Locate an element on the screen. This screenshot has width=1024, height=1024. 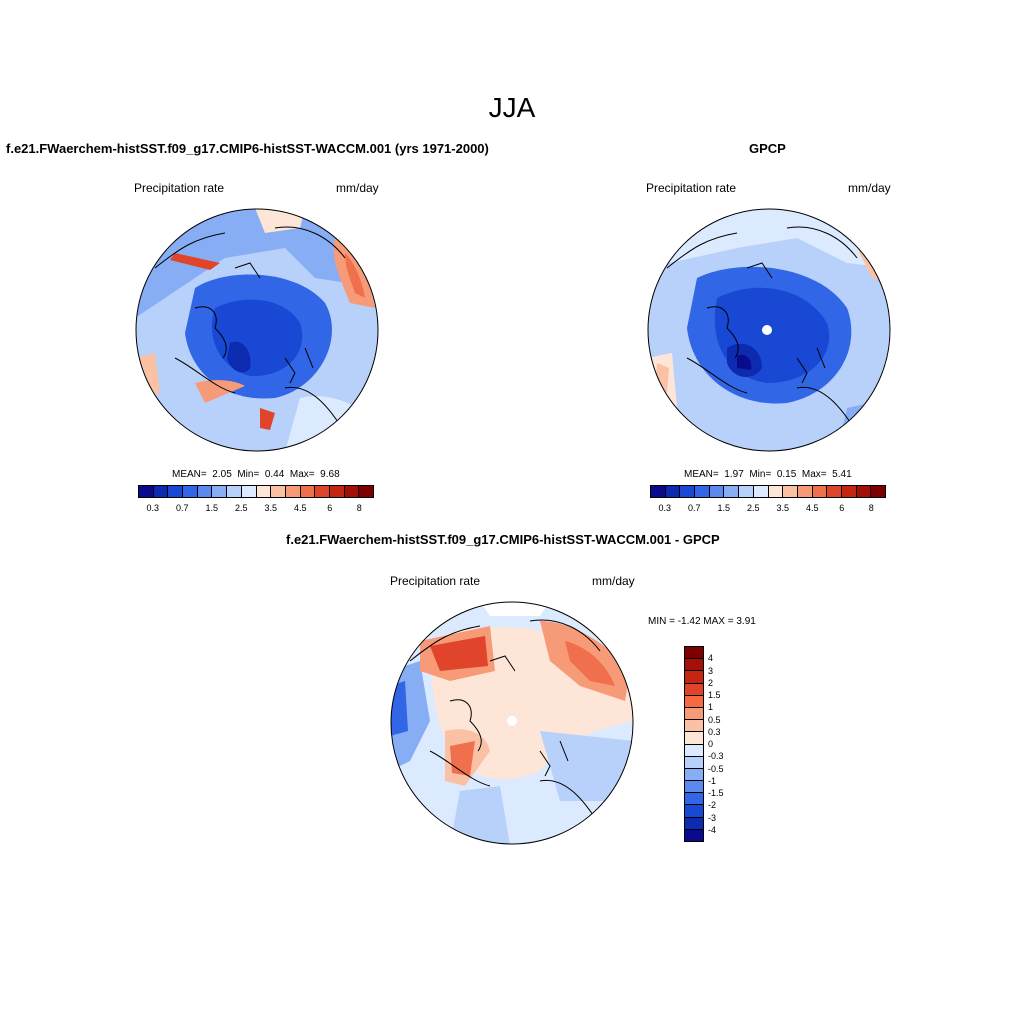
diff-colorbar-tick: 1 is located at coordinates (711, 707).